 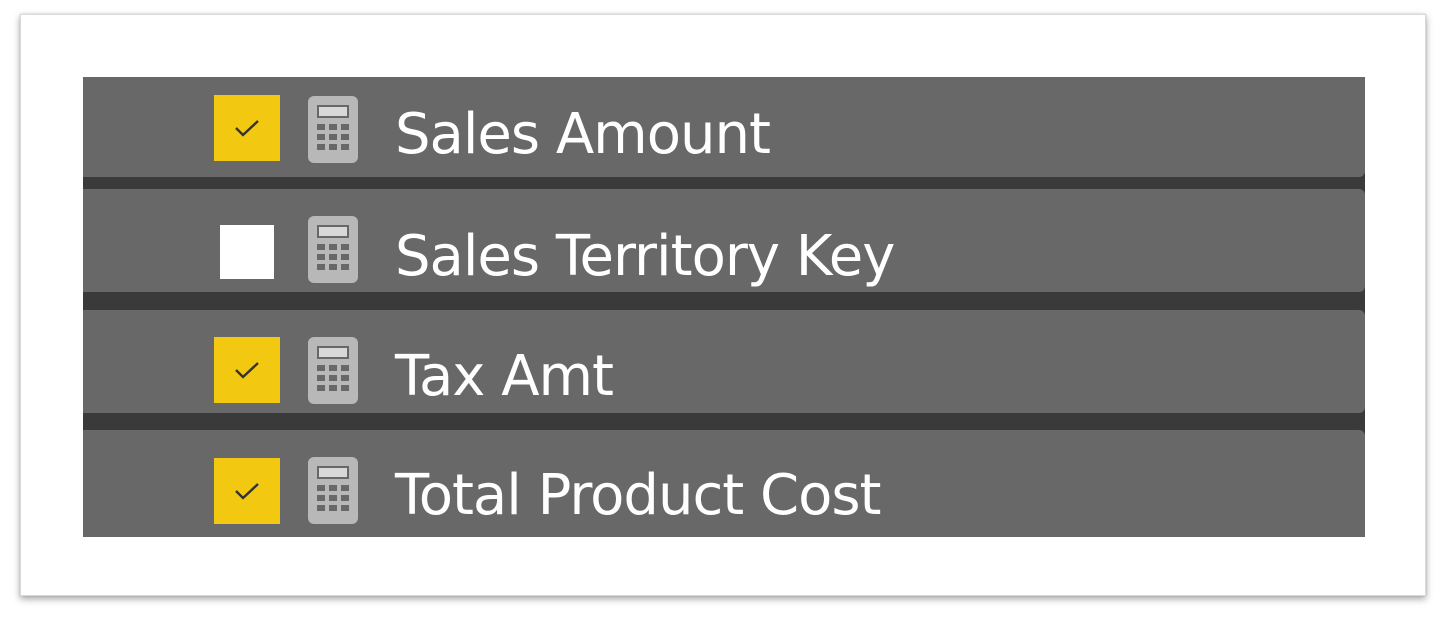 What do you see at coordinates (504, 376) in the screenshot?
I see `field-label: Tax Amt` at bounding box center [504, 376].